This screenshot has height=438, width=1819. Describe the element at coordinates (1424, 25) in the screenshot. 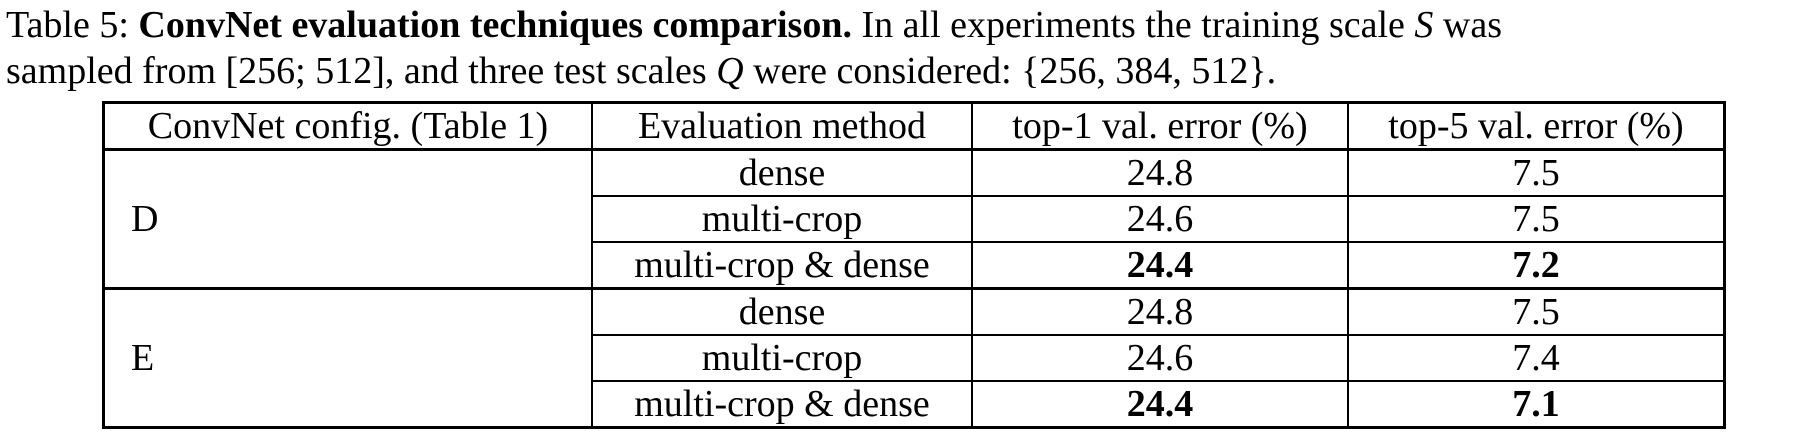

I see `caption-var-s: S` at that location.